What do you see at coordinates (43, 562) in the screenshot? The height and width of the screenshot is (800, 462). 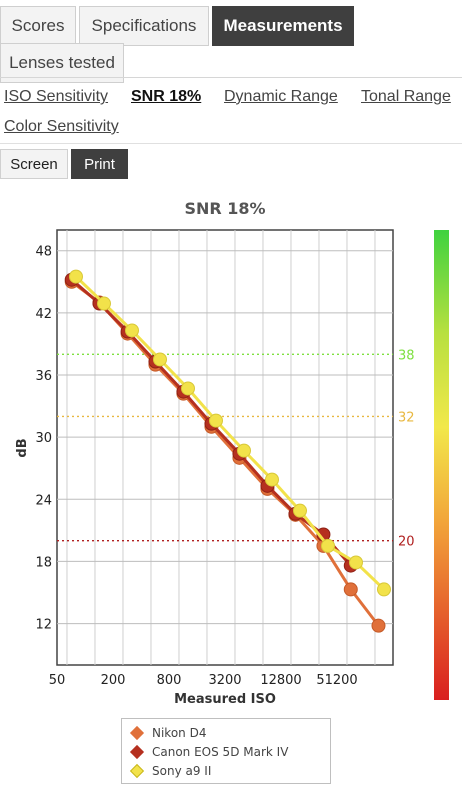 I see `y-tick-label: 18` at bounding box center [43, 562].